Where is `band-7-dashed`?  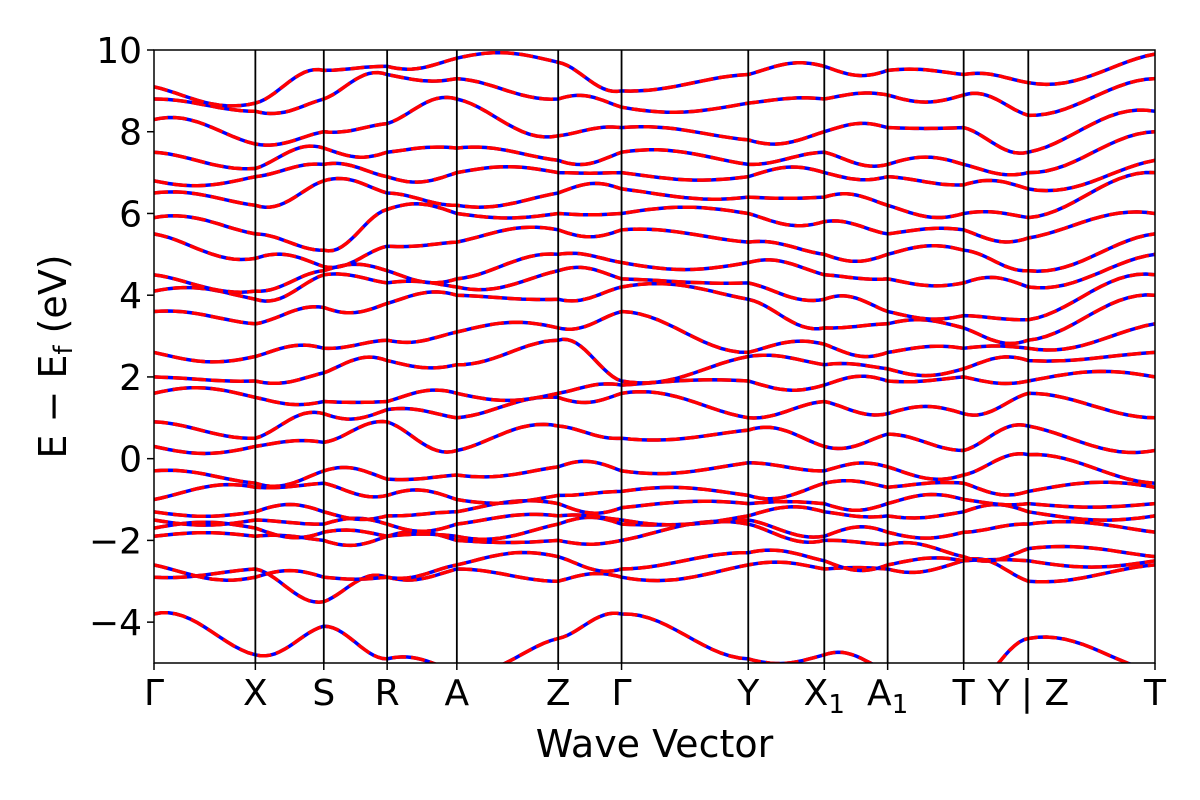 band-7-dashed is located at coordinates (654, 491).